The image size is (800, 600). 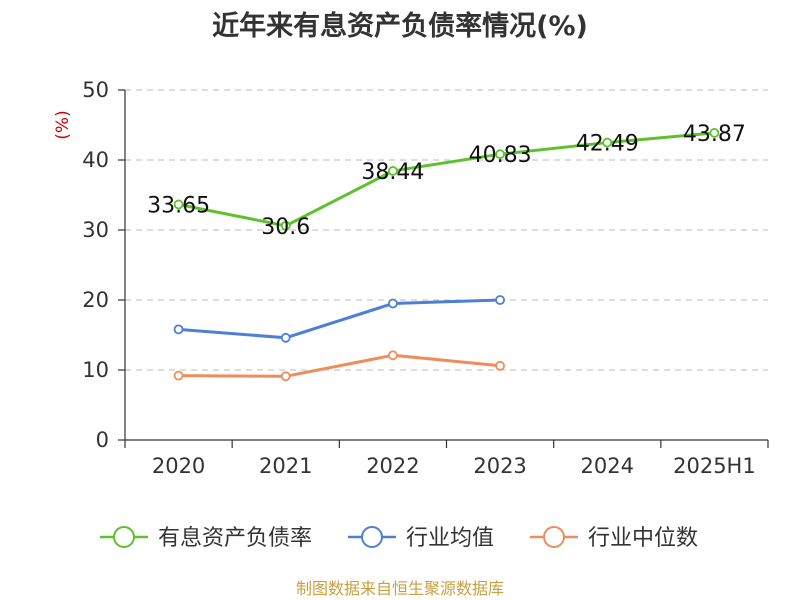 What do you see at coordinates (450, 538) in the screenshot?
I see `legend-label-1: 行业均值` at bounding box center [450, 538].